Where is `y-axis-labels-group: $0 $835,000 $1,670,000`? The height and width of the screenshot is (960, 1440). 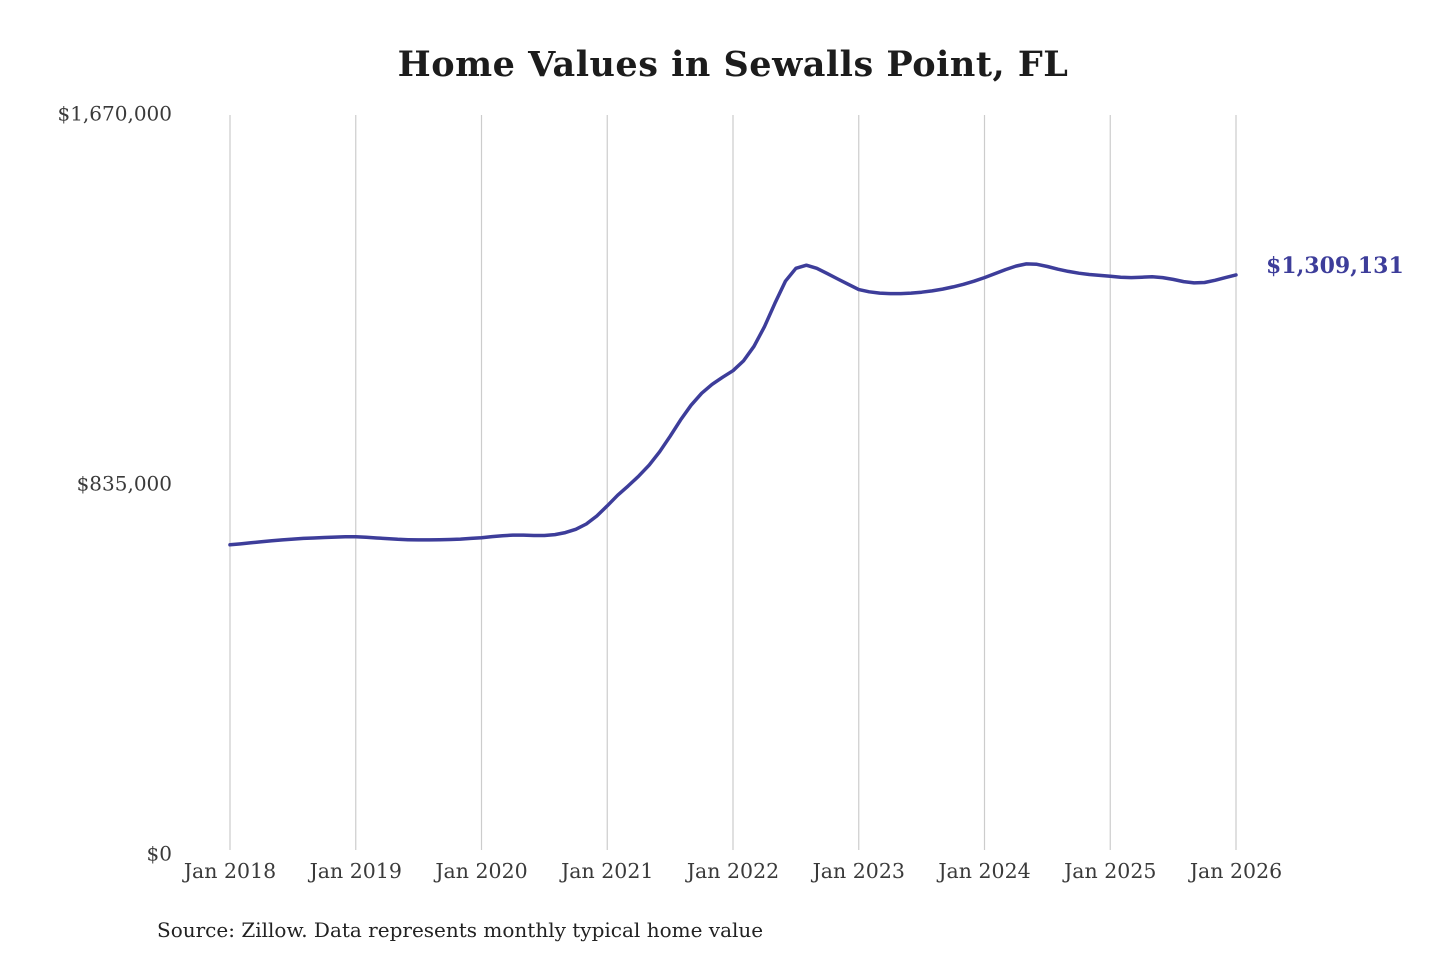
y-axis-labels-group: $0 $835,000 $1,670,000 is located at coordinates (114, 484).